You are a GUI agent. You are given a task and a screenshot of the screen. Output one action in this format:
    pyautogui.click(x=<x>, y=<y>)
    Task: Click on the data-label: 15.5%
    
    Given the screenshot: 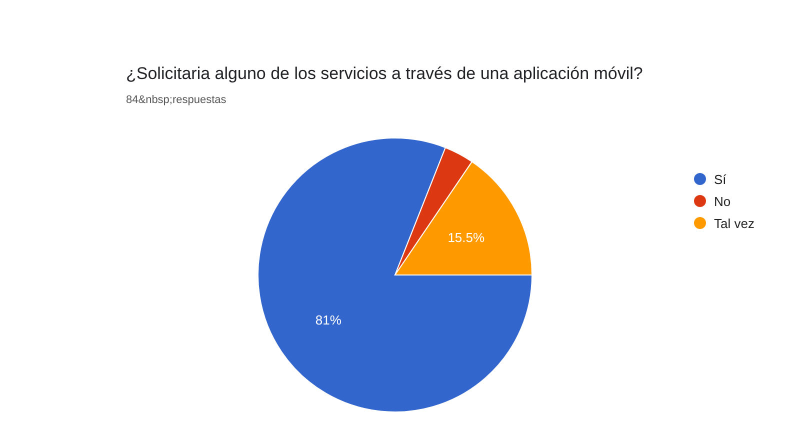 What is the action you would take?
    pyautogui.click(x=467, y=237)
    